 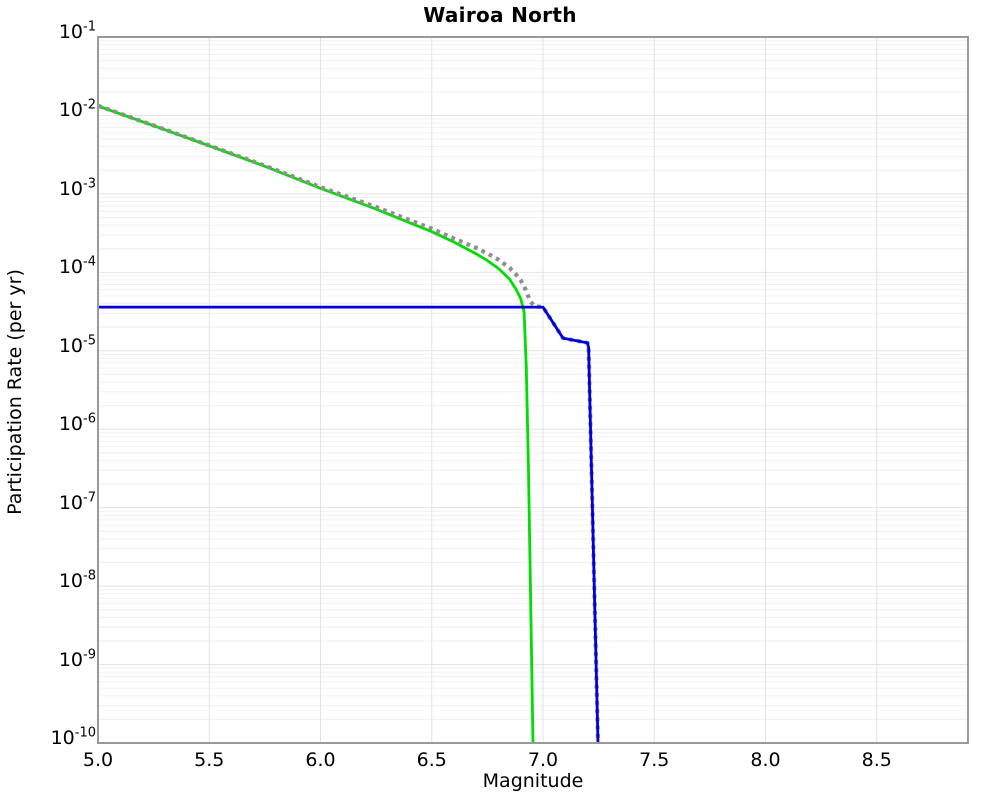 What do you see at coordinates (500, 15) in the screenshot?
I see `chart-title: Wairoa North` at bounding box center [500, 15].